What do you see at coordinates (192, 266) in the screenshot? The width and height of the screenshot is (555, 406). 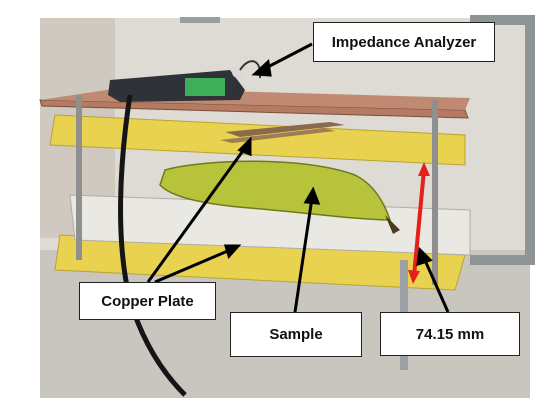 I see `arrow-to-copper-bottom` at bounding box center [192, 266].